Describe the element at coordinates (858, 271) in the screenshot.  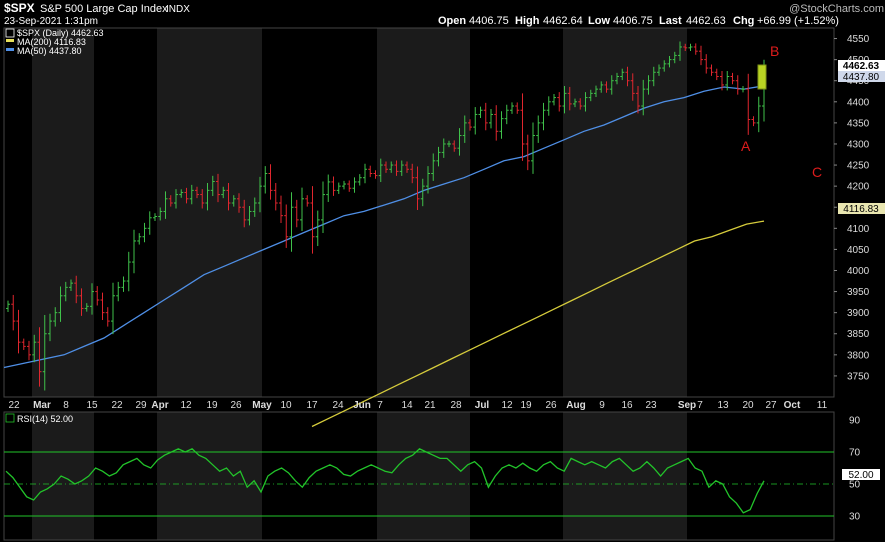
I see `y-tick-label: 4000` at that location.